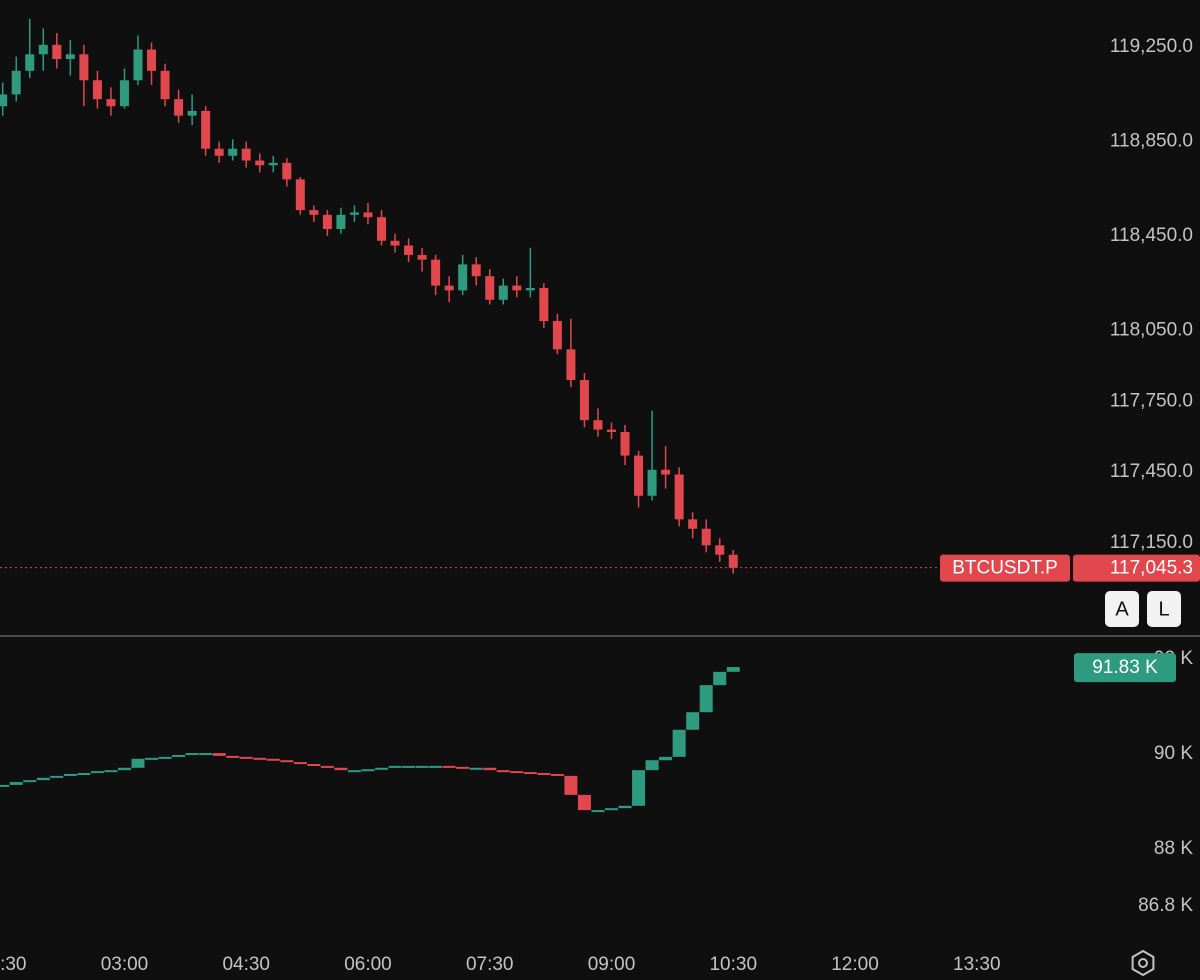 This screenshot has height=980, width=1200. What do you see at coordinates (977, 964) in the screenshot?
I see `x-tick-label: 13:30` at bounding box center [977, 964].